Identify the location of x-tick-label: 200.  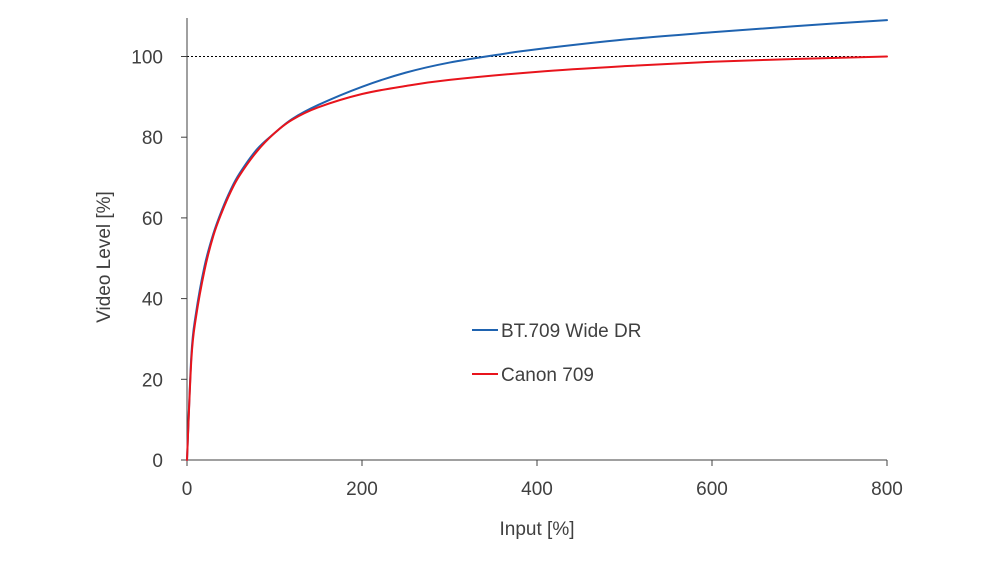
(362, 489).